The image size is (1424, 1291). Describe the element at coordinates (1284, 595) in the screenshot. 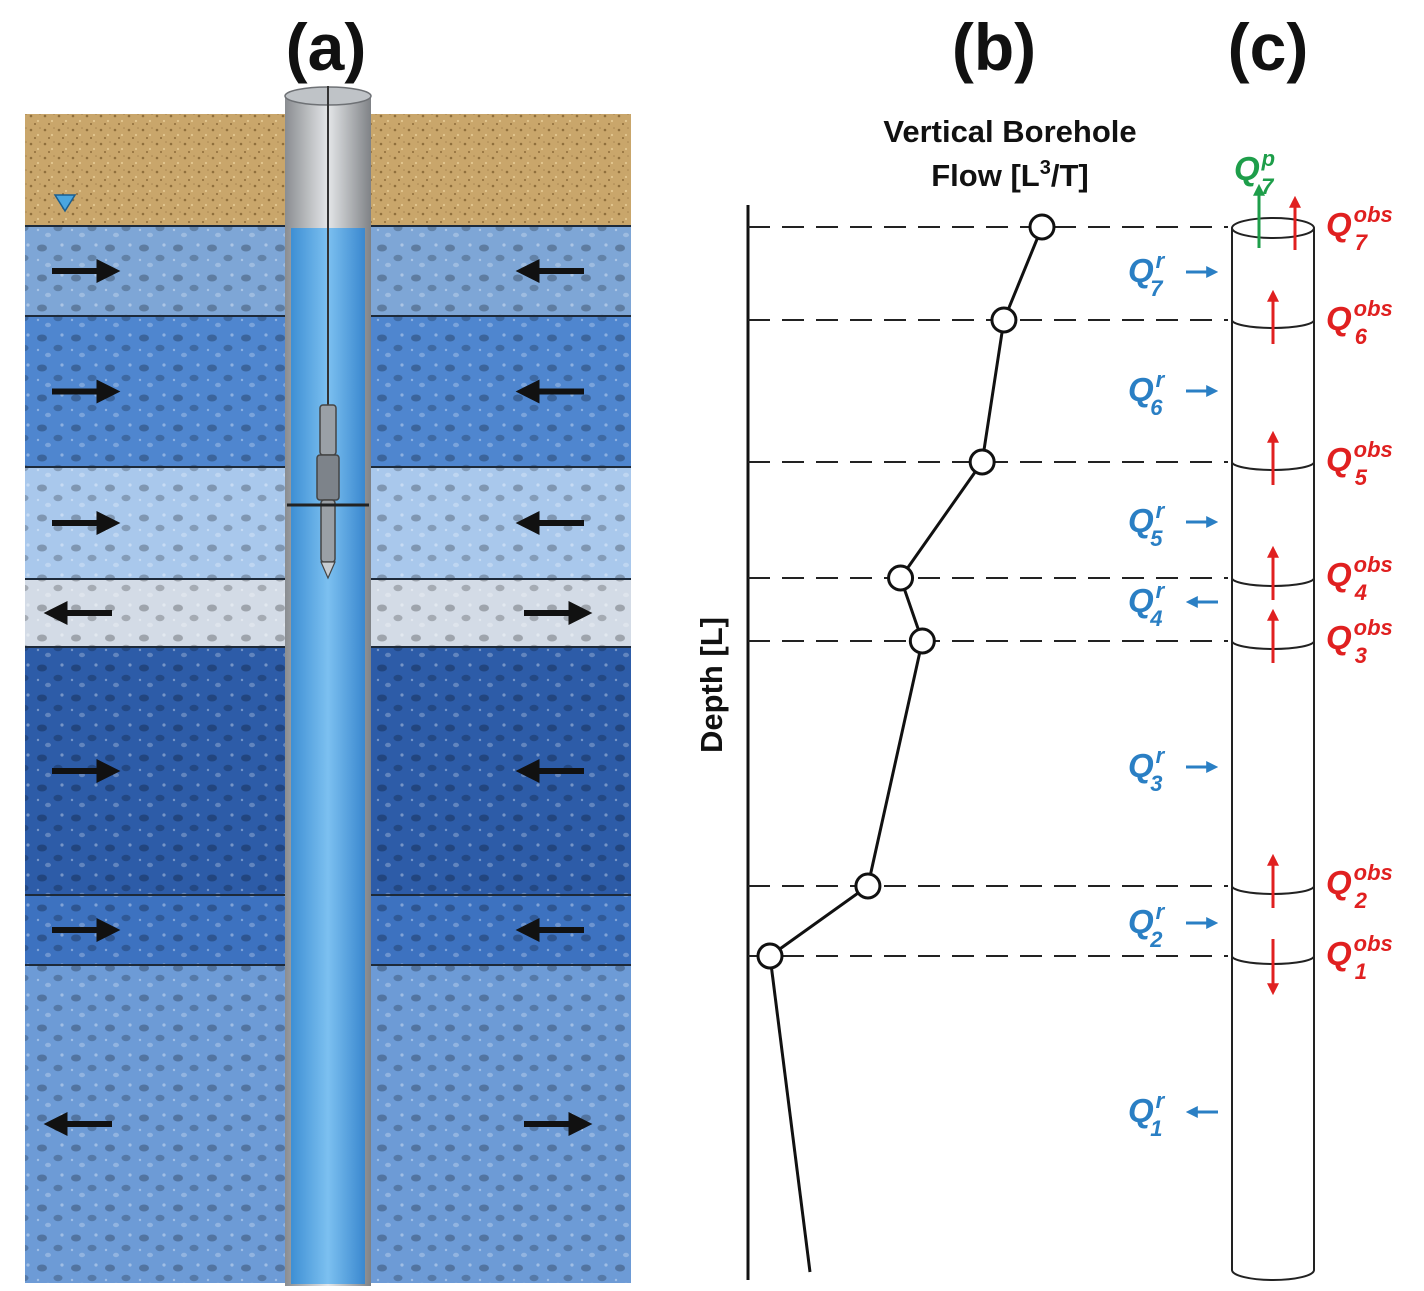

I see `observed-flow-arrows` at that location.